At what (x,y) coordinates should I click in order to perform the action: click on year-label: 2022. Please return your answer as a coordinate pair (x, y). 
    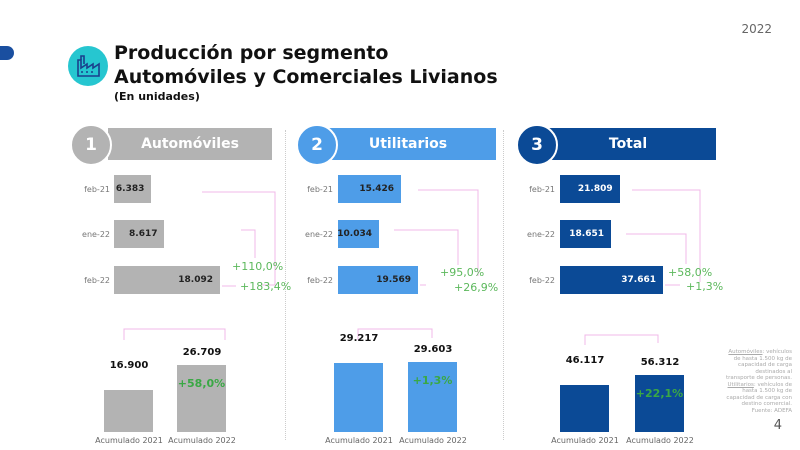
    Looking at the image, I should click on (756, 29).